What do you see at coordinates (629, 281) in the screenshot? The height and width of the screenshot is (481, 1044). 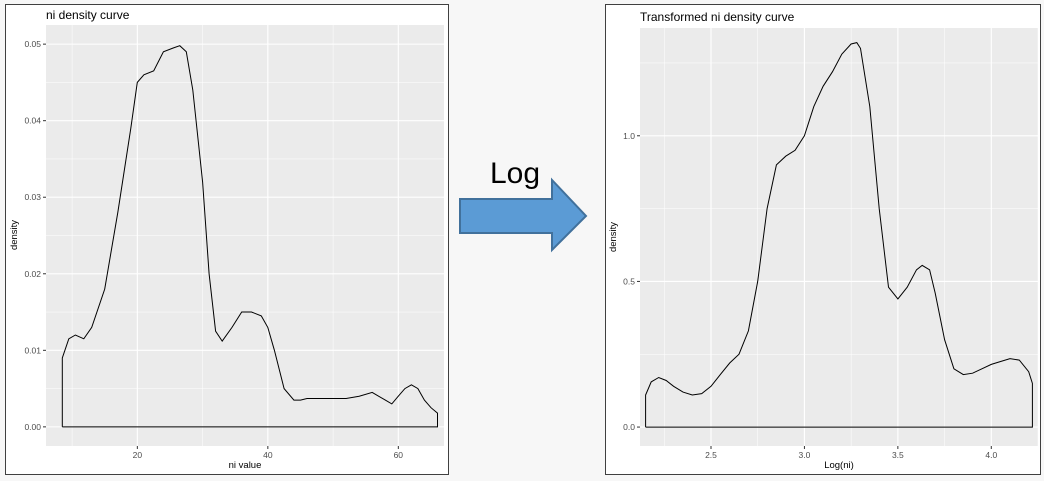 I see `y-tick-label: 0.5` at bounding box center [629, 281].